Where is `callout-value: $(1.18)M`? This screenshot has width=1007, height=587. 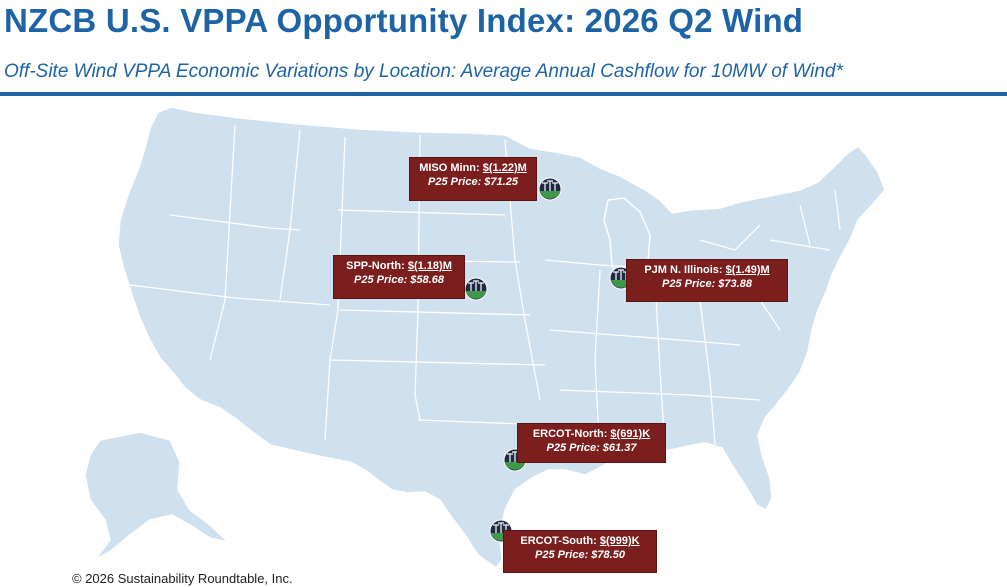
callout-value: $(1.18)M is located at coordinates (429, 266).